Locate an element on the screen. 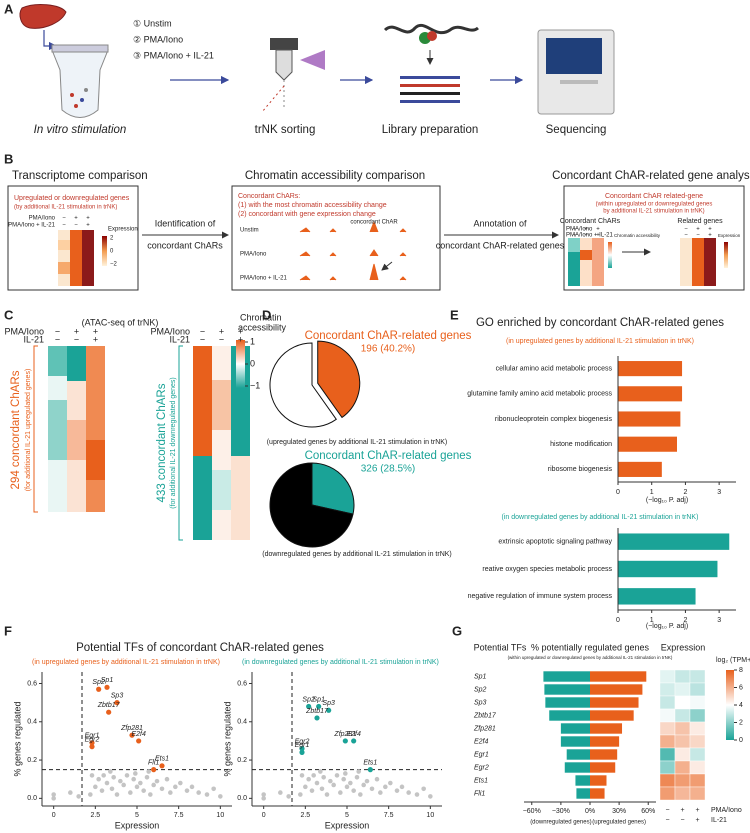  point-label: Sp3 is located at coordinates (328, 703).